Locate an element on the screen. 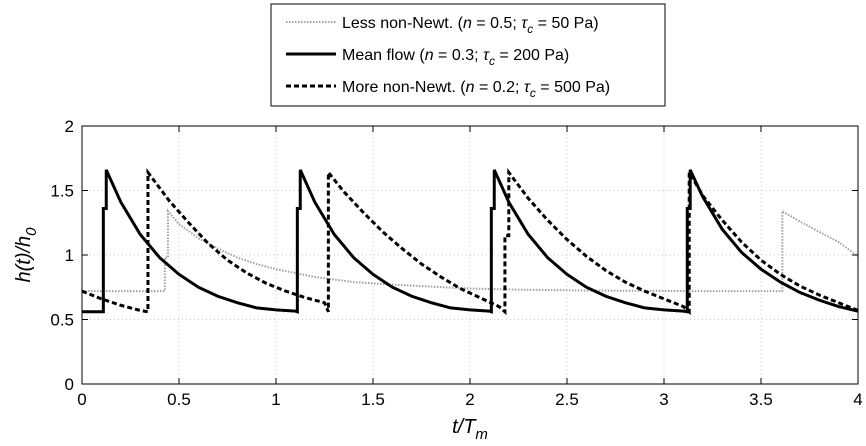  legend-box is located at coordinates (468, 55).